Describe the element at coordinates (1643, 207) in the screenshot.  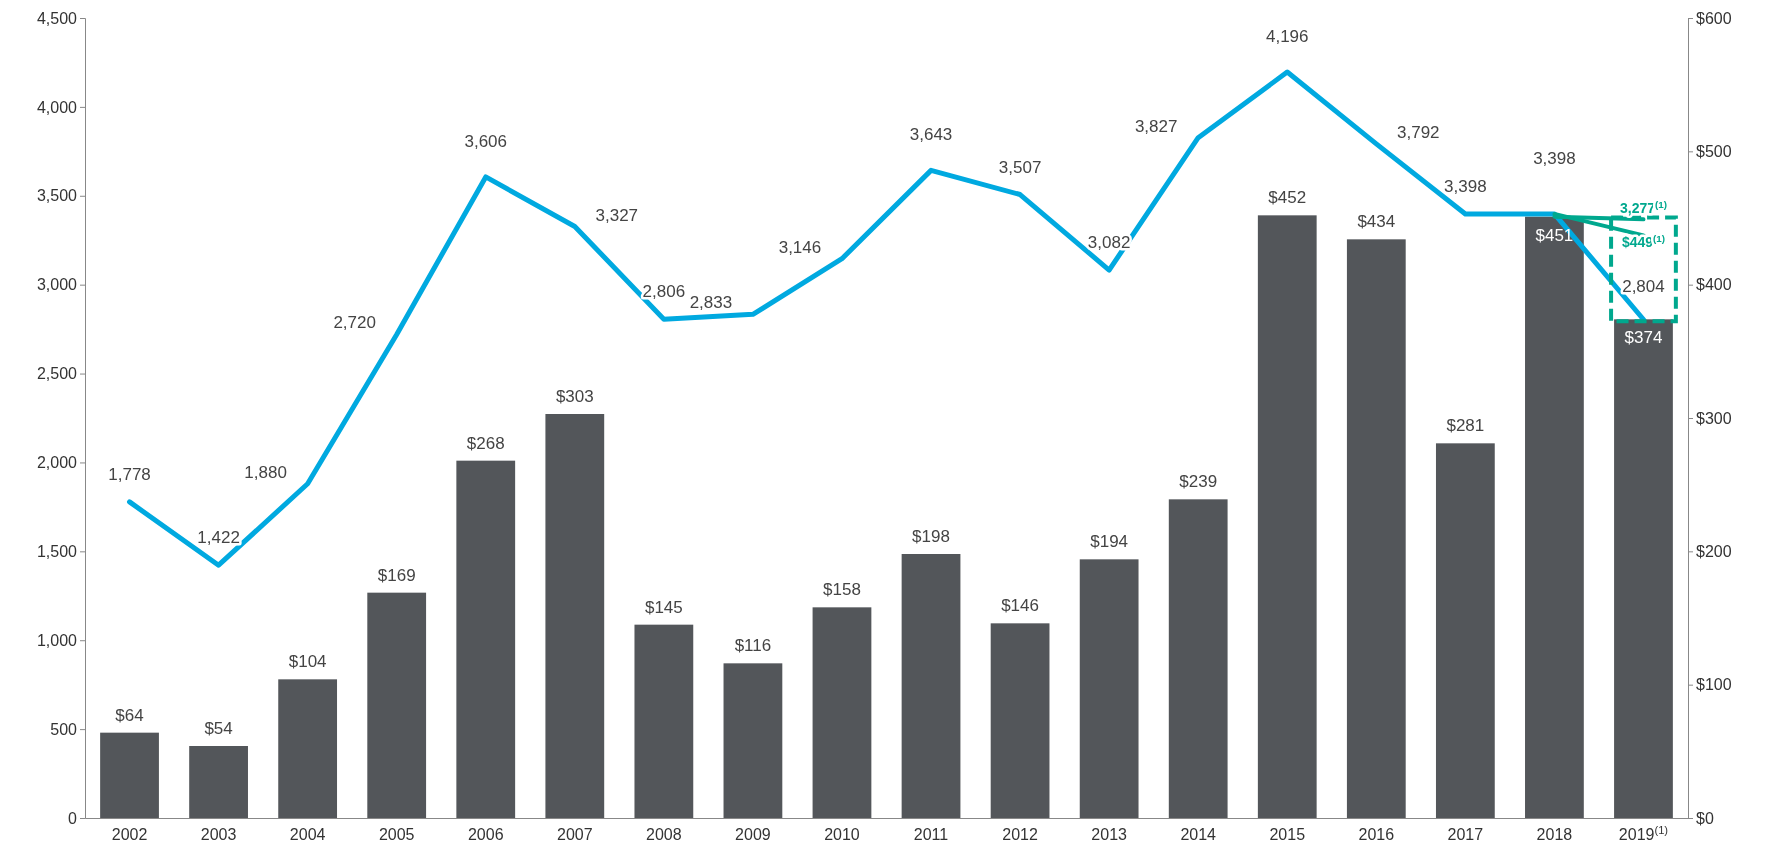
I see `data-label: 3,277$^{(1)}$` at that location.